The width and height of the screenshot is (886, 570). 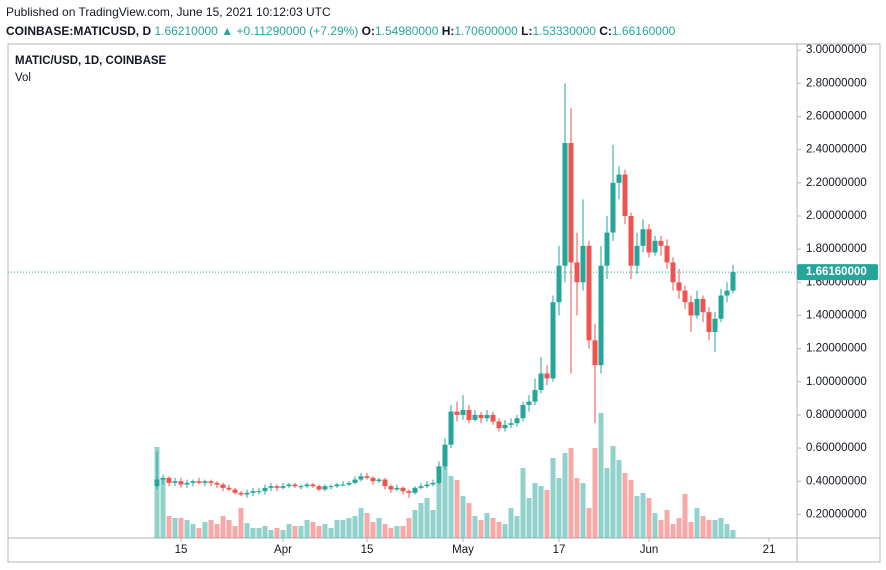 I want to click on y-tick-label: 3.00000000, so click(x=836, y=50).